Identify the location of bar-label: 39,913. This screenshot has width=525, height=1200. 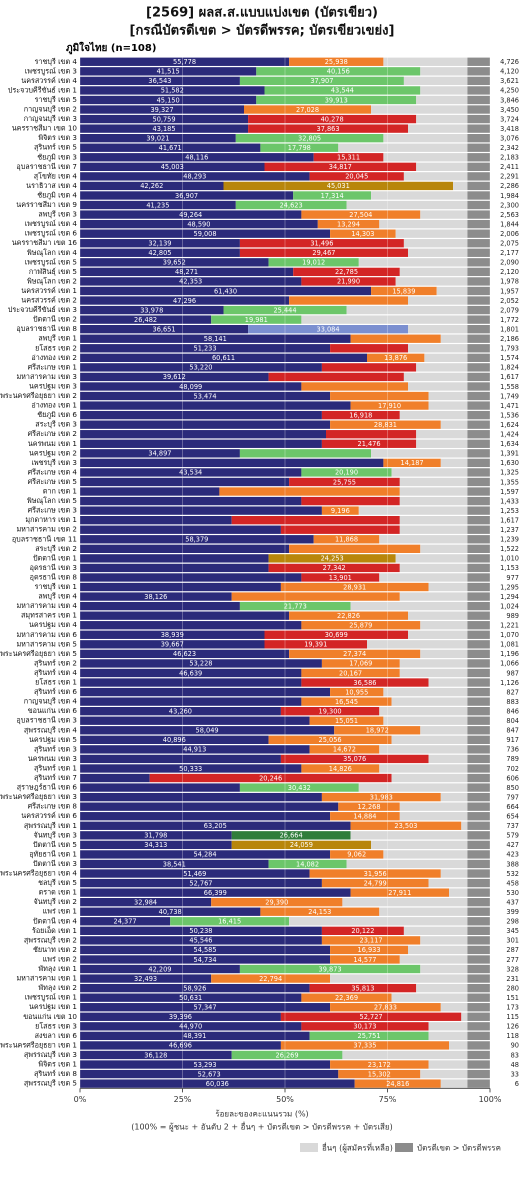
(336, 100).